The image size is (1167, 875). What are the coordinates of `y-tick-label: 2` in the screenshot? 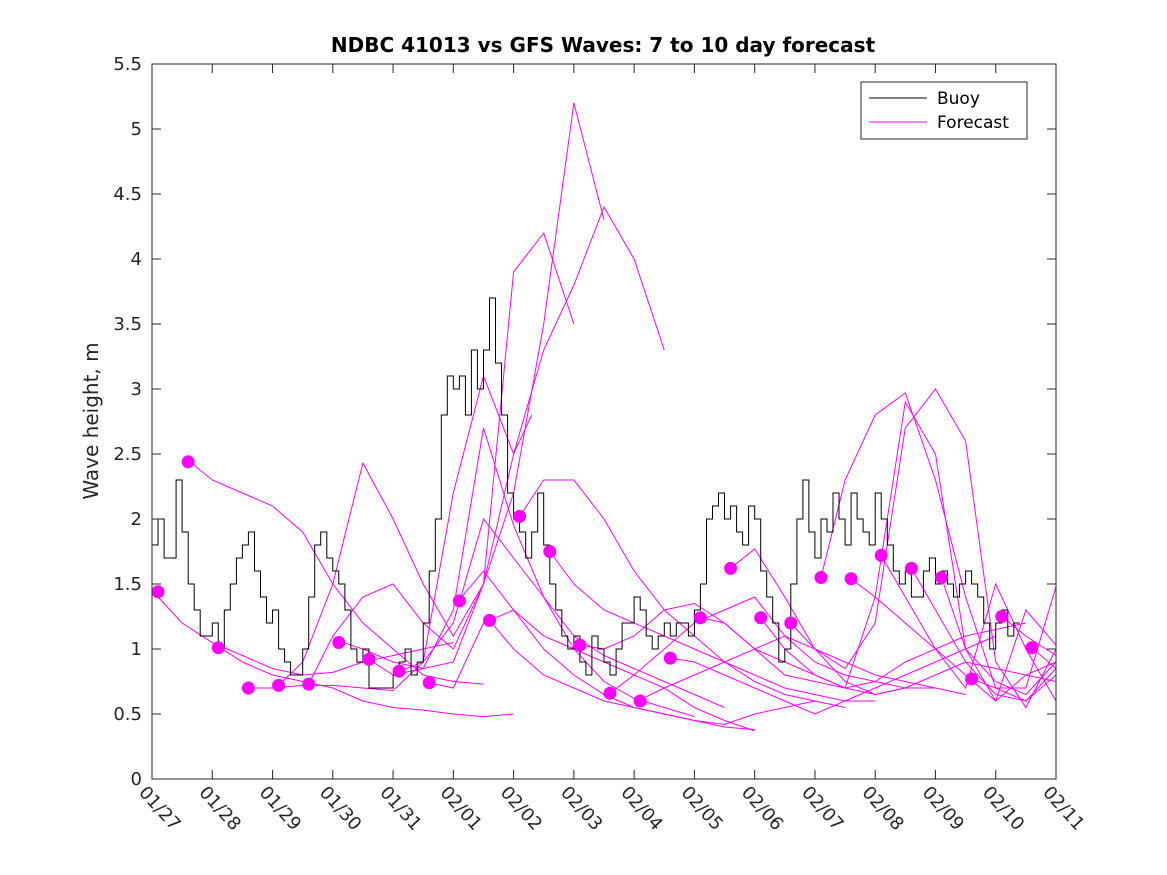 It's located at (136, 519).